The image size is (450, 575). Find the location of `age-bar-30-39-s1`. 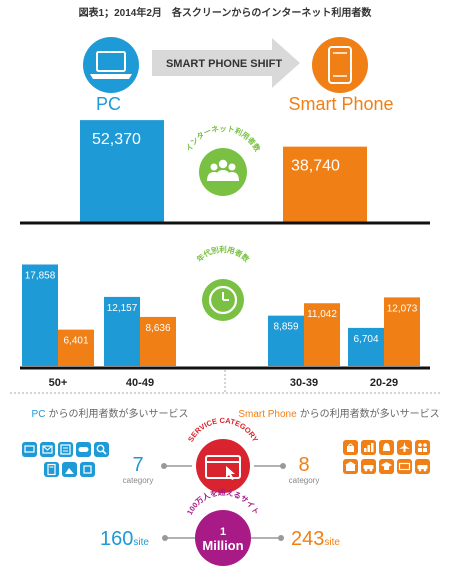

age-bar-30-39-s1 is located at coordinates (286, 340).